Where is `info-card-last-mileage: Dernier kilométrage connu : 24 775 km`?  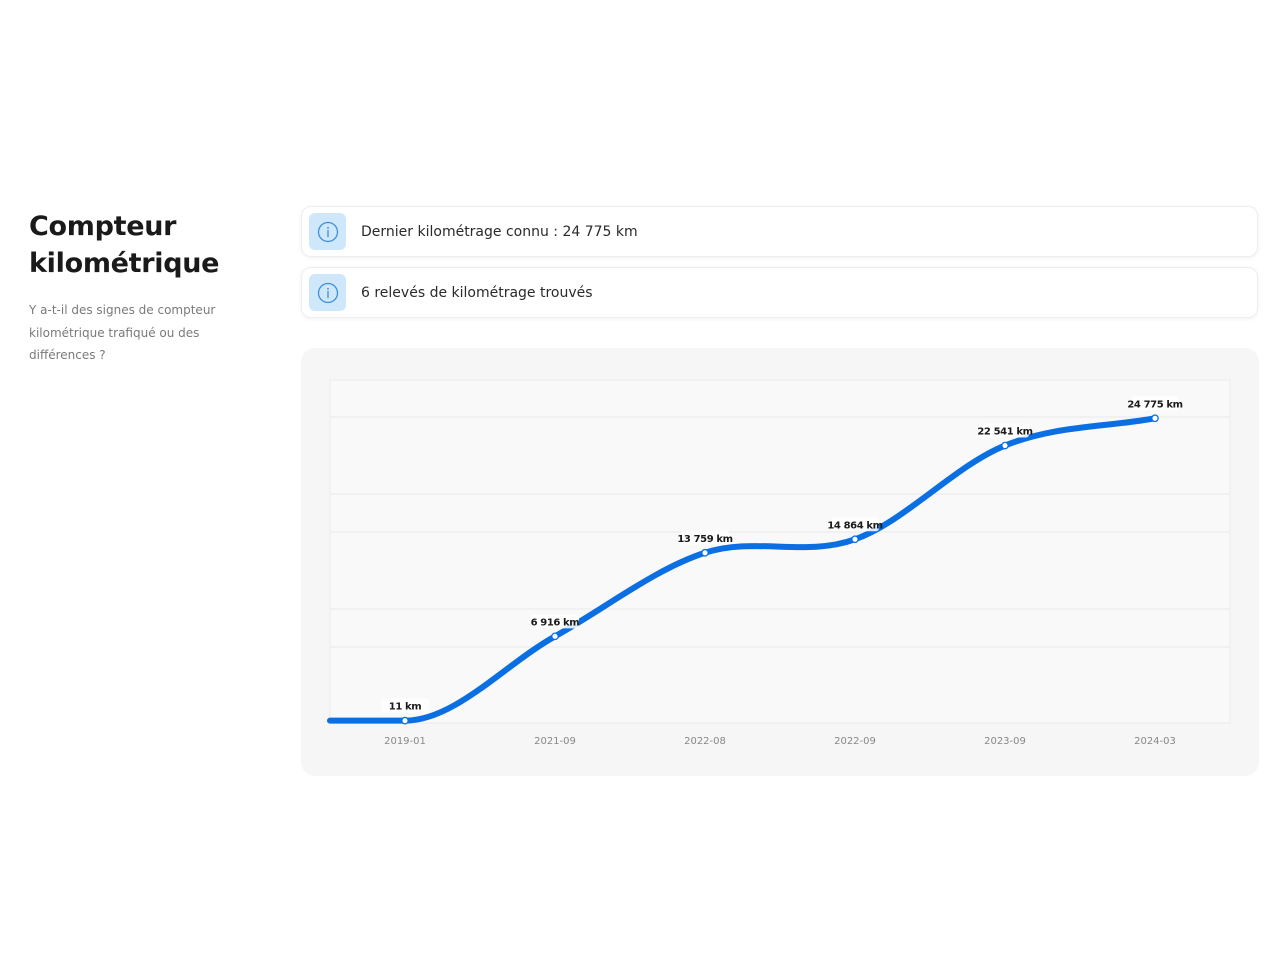
info-card-last-mileage: Dernier kilométrage connu : 24 775 km is located at coordinates (779, 231).